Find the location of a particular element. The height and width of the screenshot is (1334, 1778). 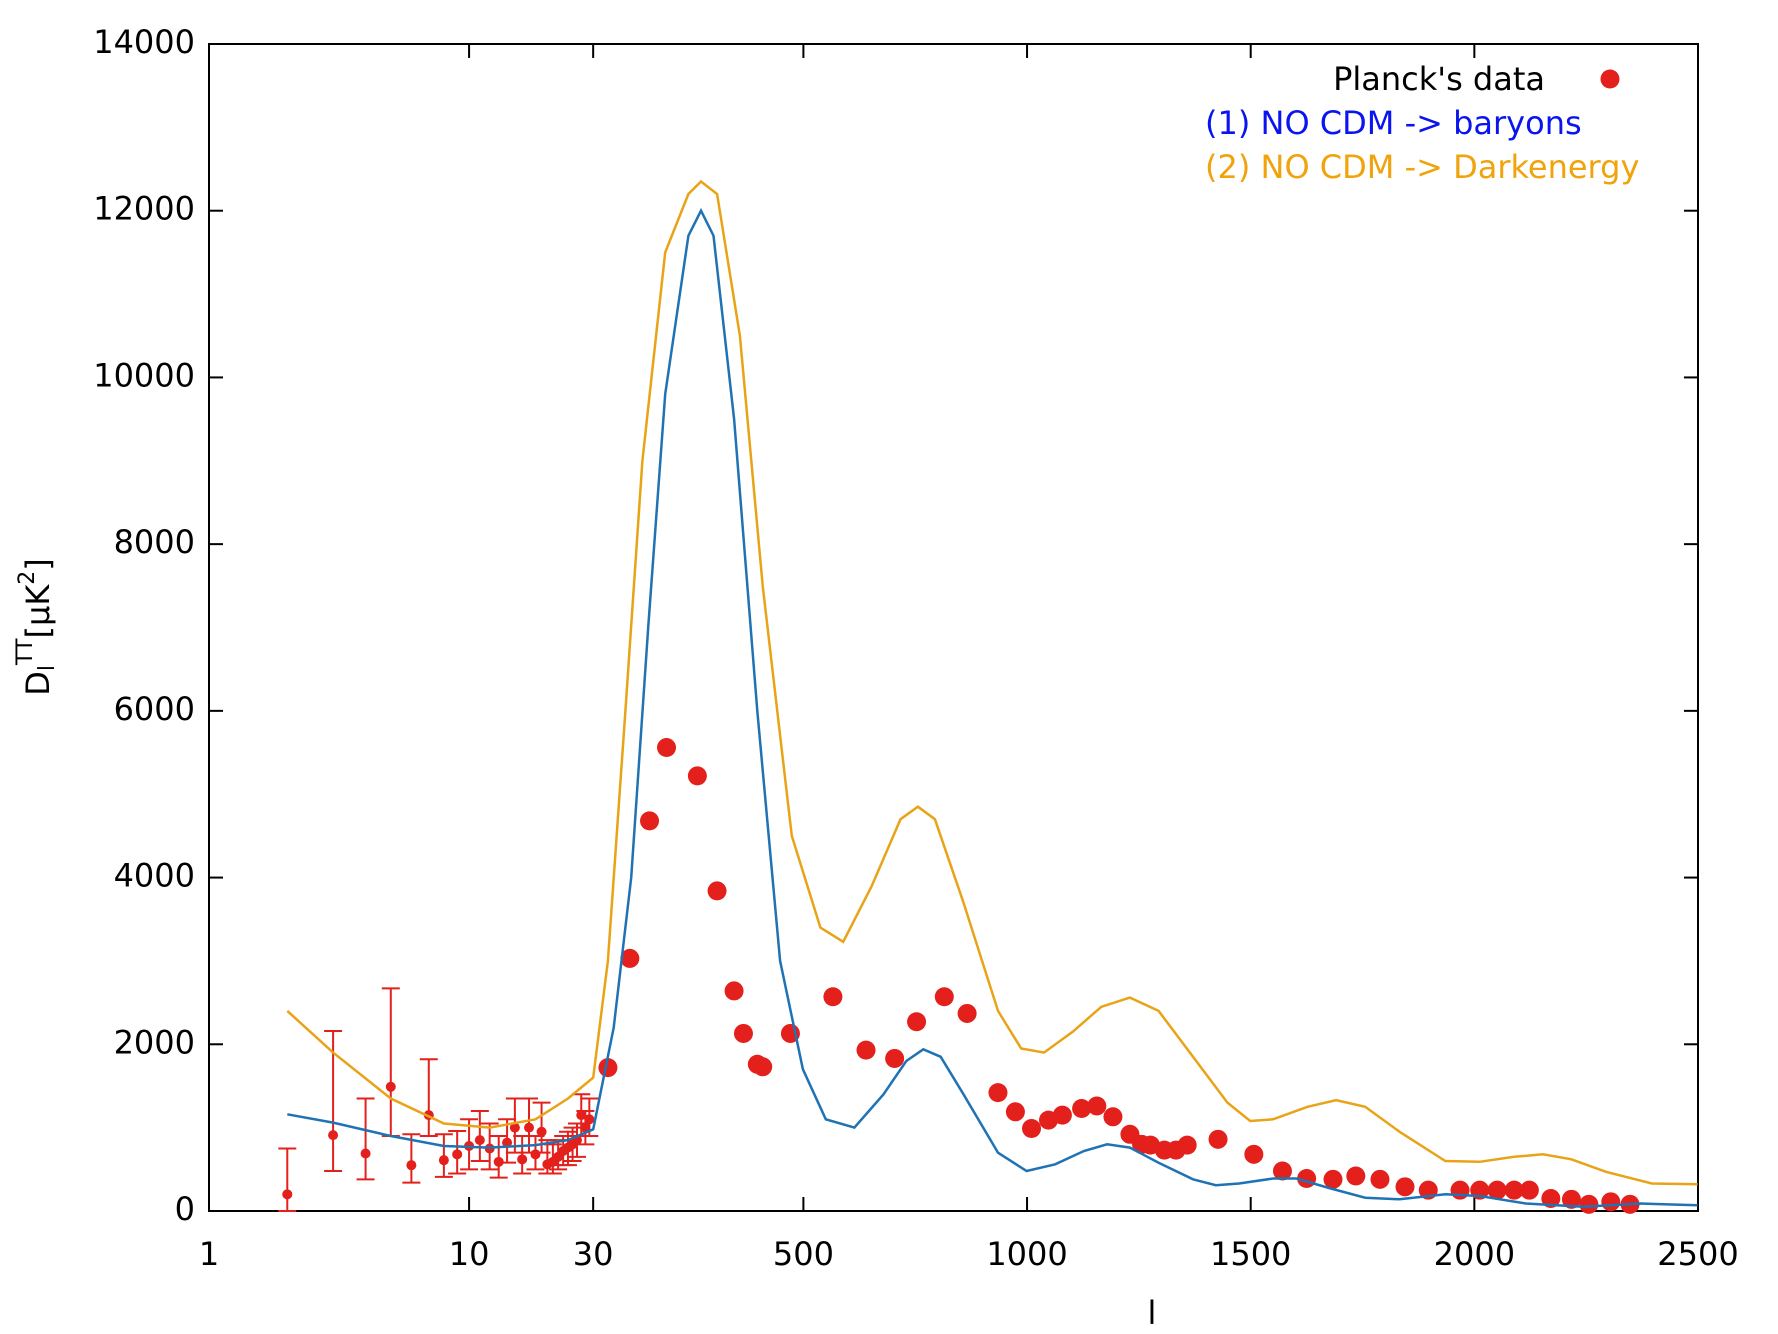

y-tick-label: 8000 is located at coordinates (154, 542).